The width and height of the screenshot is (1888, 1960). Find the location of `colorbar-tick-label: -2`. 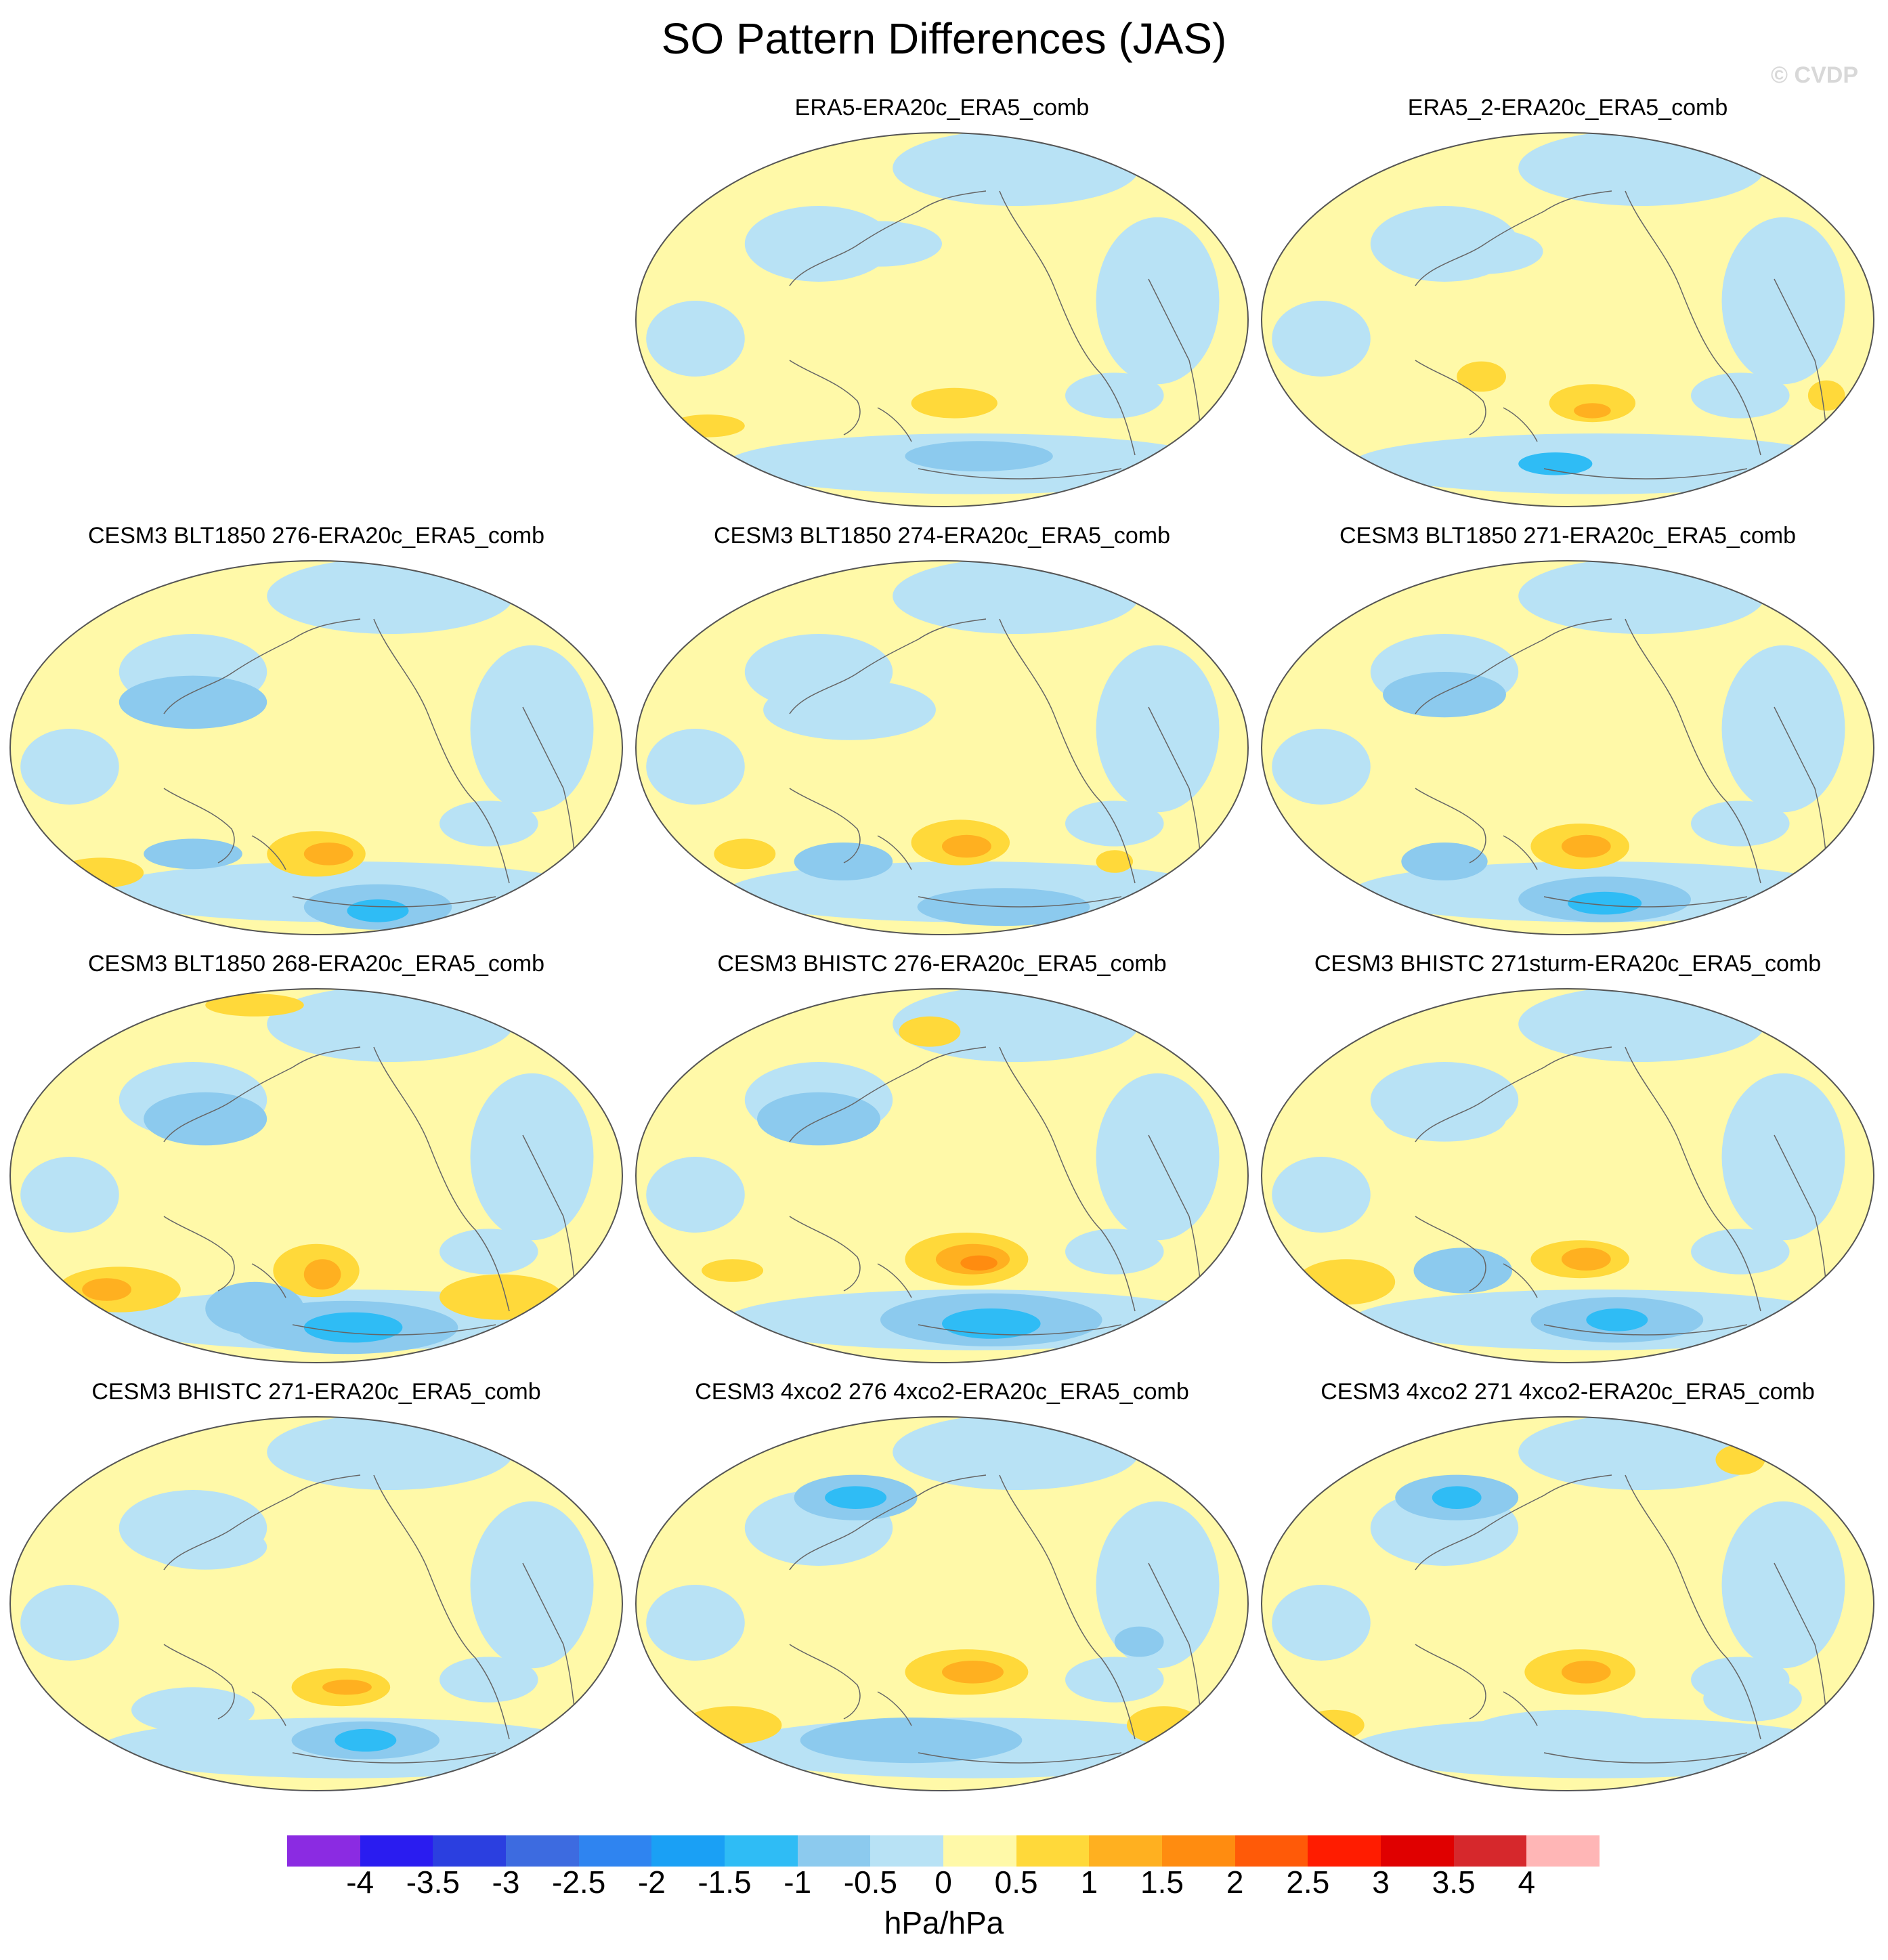

colorbar-tick-label: -2 is located at coordinates (651, 1882).